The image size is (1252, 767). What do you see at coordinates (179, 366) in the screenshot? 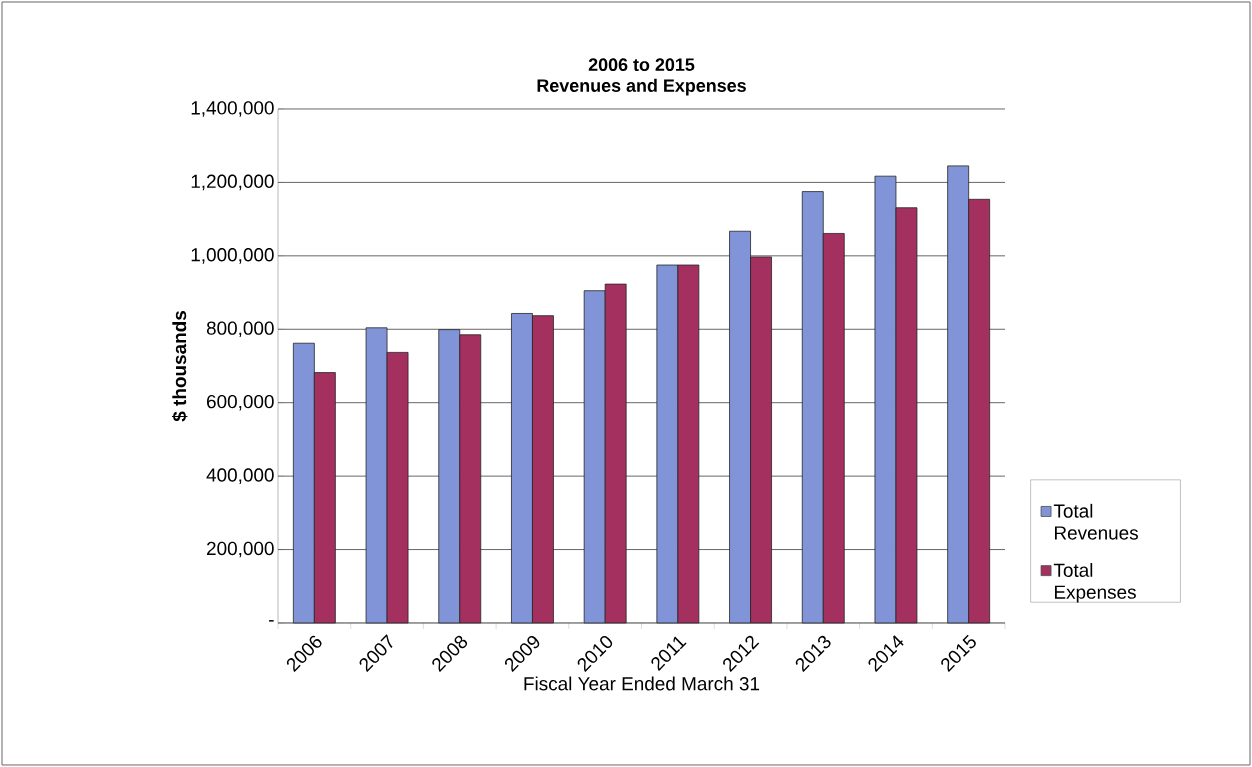
I see `y-axis-title: $ thousands` at bounding box center [179, 366].